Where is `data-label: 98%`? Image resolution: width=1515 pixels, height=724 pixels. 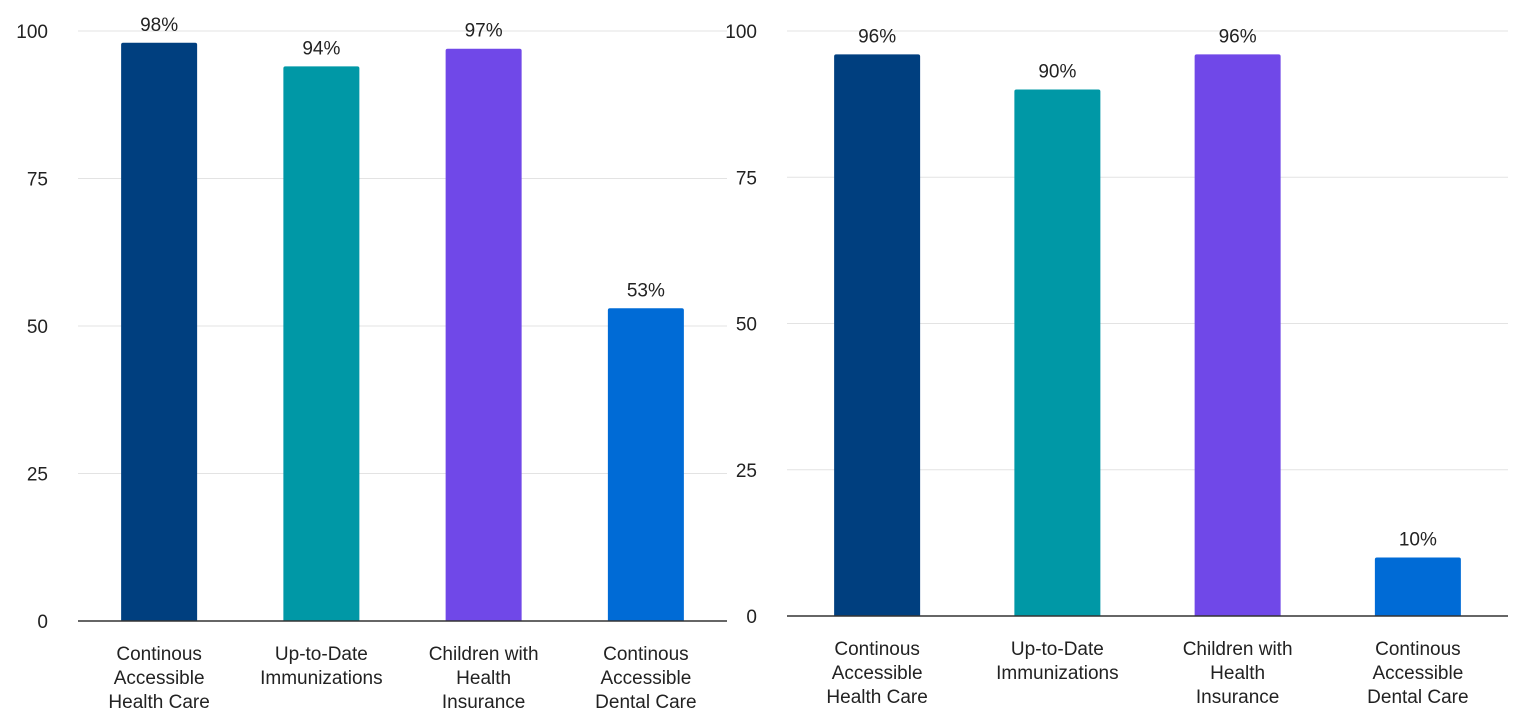 data-label: 98% is located at coordinates (159, 25).